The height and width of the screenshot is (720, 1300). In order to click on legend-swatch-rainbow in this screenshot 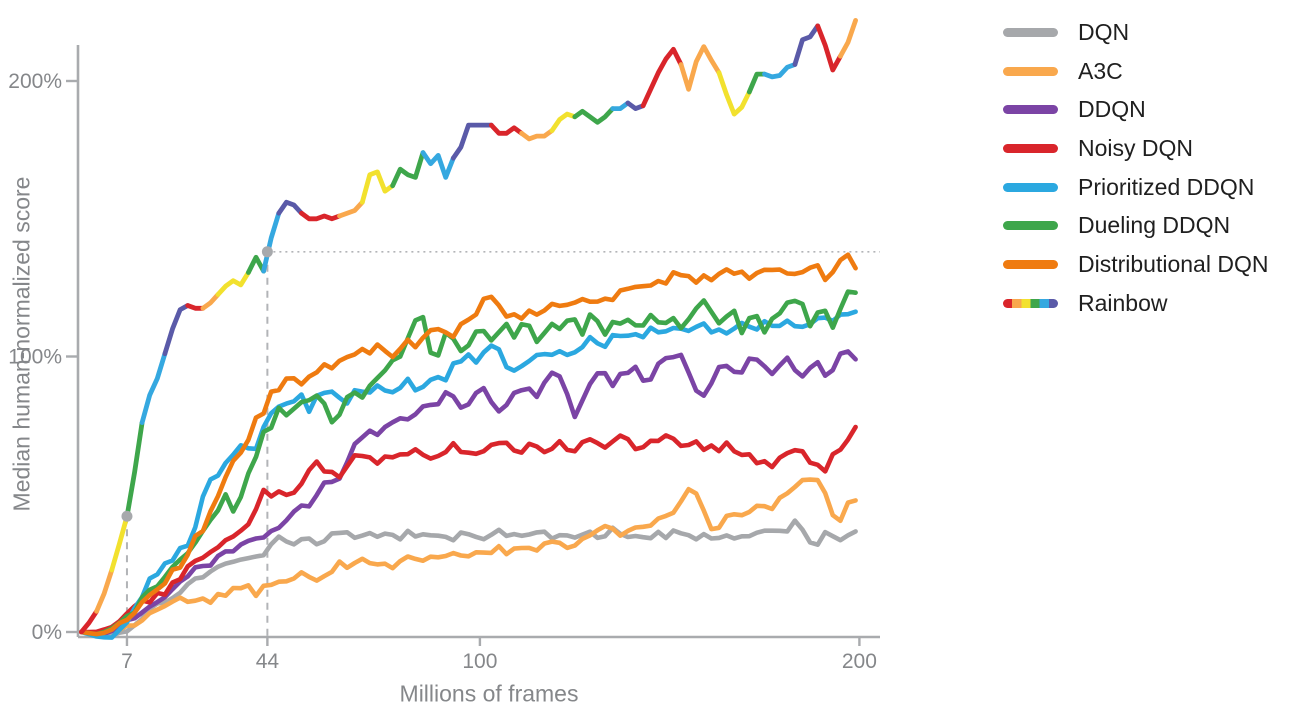, I will do `click(1030, 303)`.